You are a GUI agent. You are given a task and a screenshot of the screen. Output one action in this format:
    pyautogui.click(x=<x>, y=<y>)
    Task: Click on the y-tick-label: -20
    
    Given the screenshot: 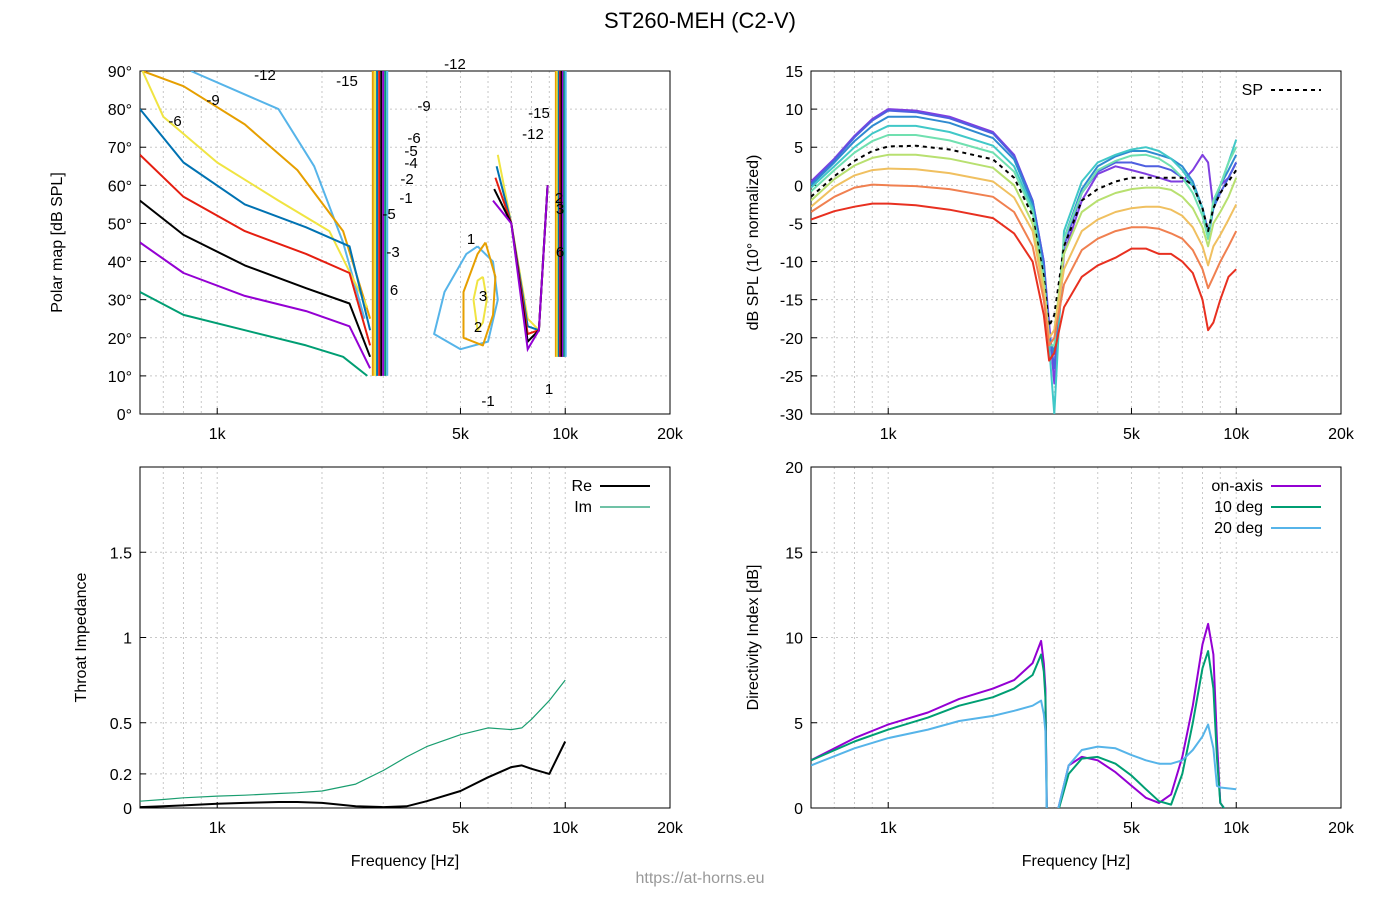 What is the action you would take?
    pyautogui.click(x=791, y=339)
    